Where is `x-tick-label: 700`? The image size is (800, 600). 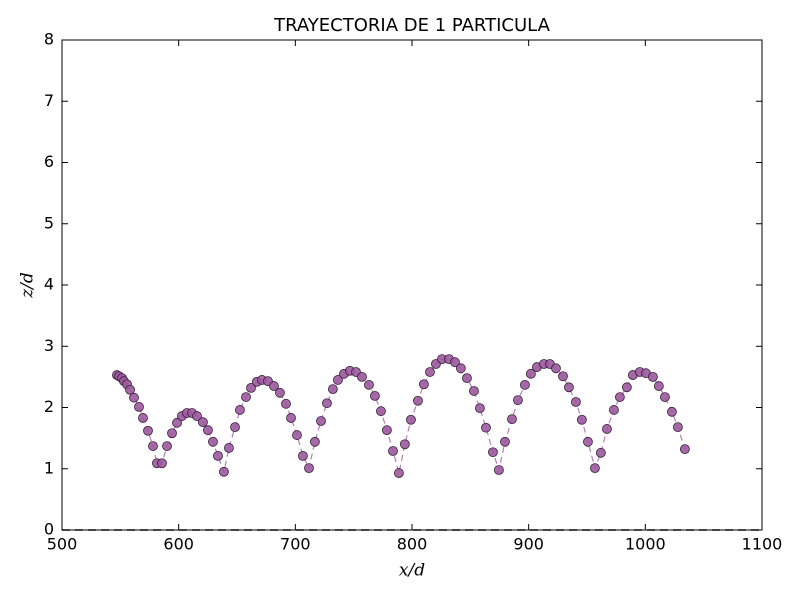 x-tick-label: 700 is located at coordinates (295, 544).